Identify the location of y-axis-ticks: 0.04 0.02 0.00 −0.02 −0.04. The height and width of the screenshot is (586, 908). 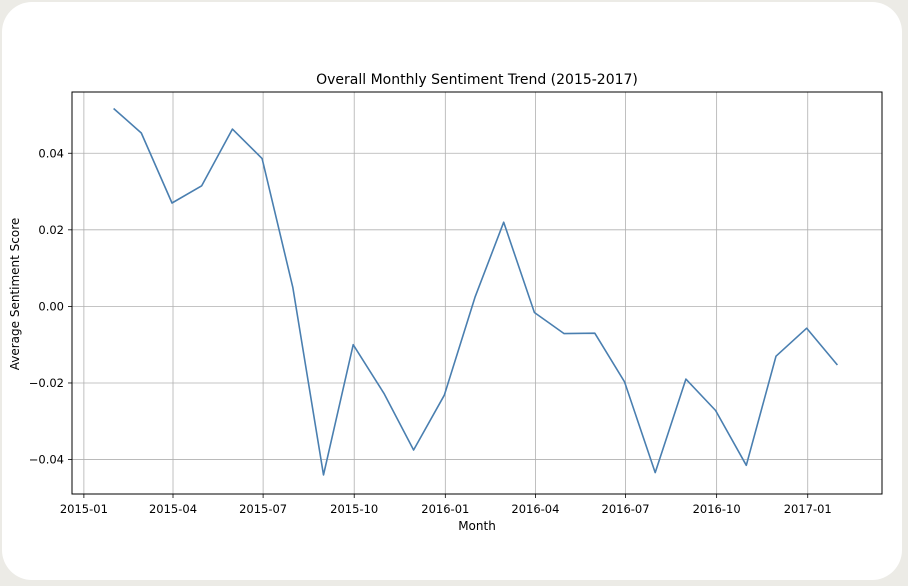
(50, 306).